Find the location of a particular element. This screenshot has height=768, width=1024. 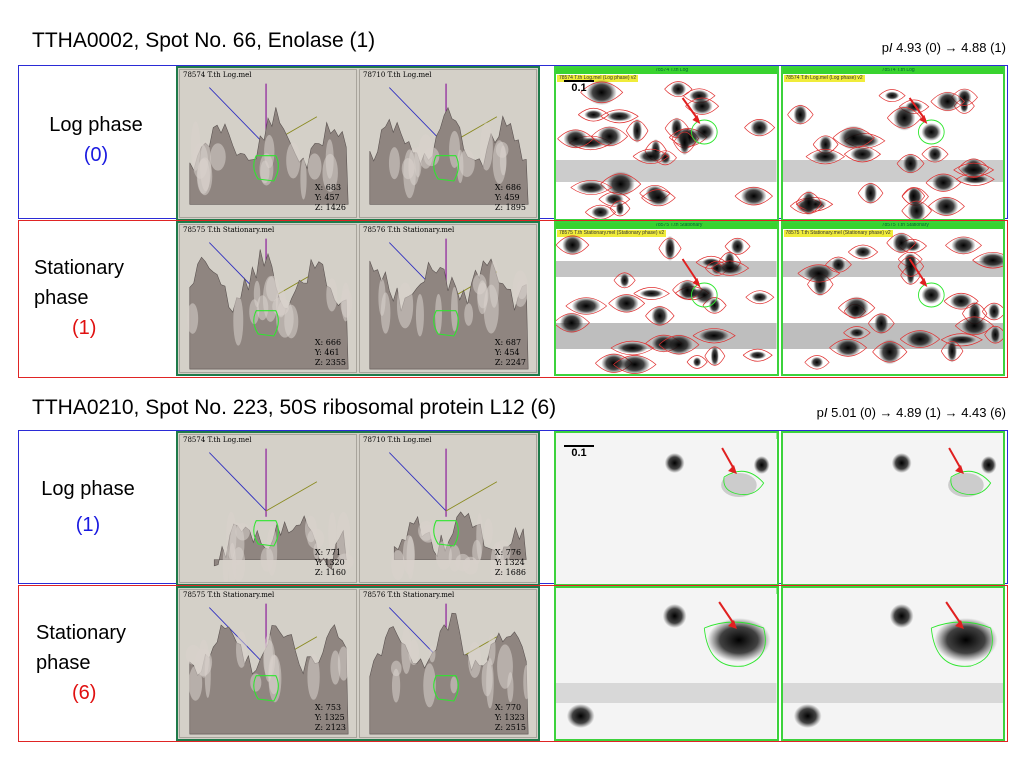

coord-x: X: 687 is located at coordinates (508, 342).